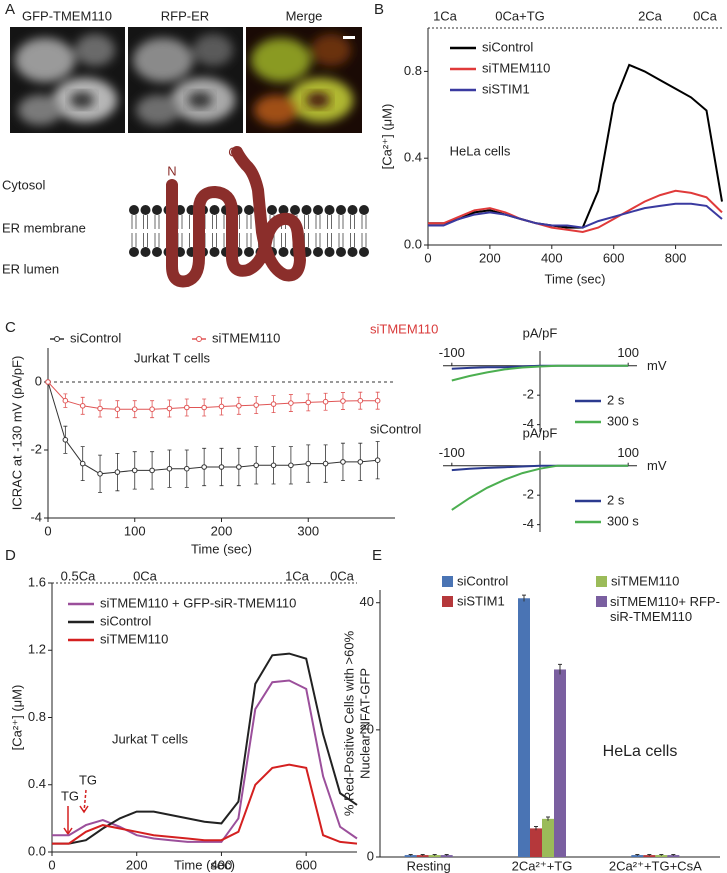 The height and width of the screenshot is (873, 727). I want to click on panel-label: D, so click(10, 555).